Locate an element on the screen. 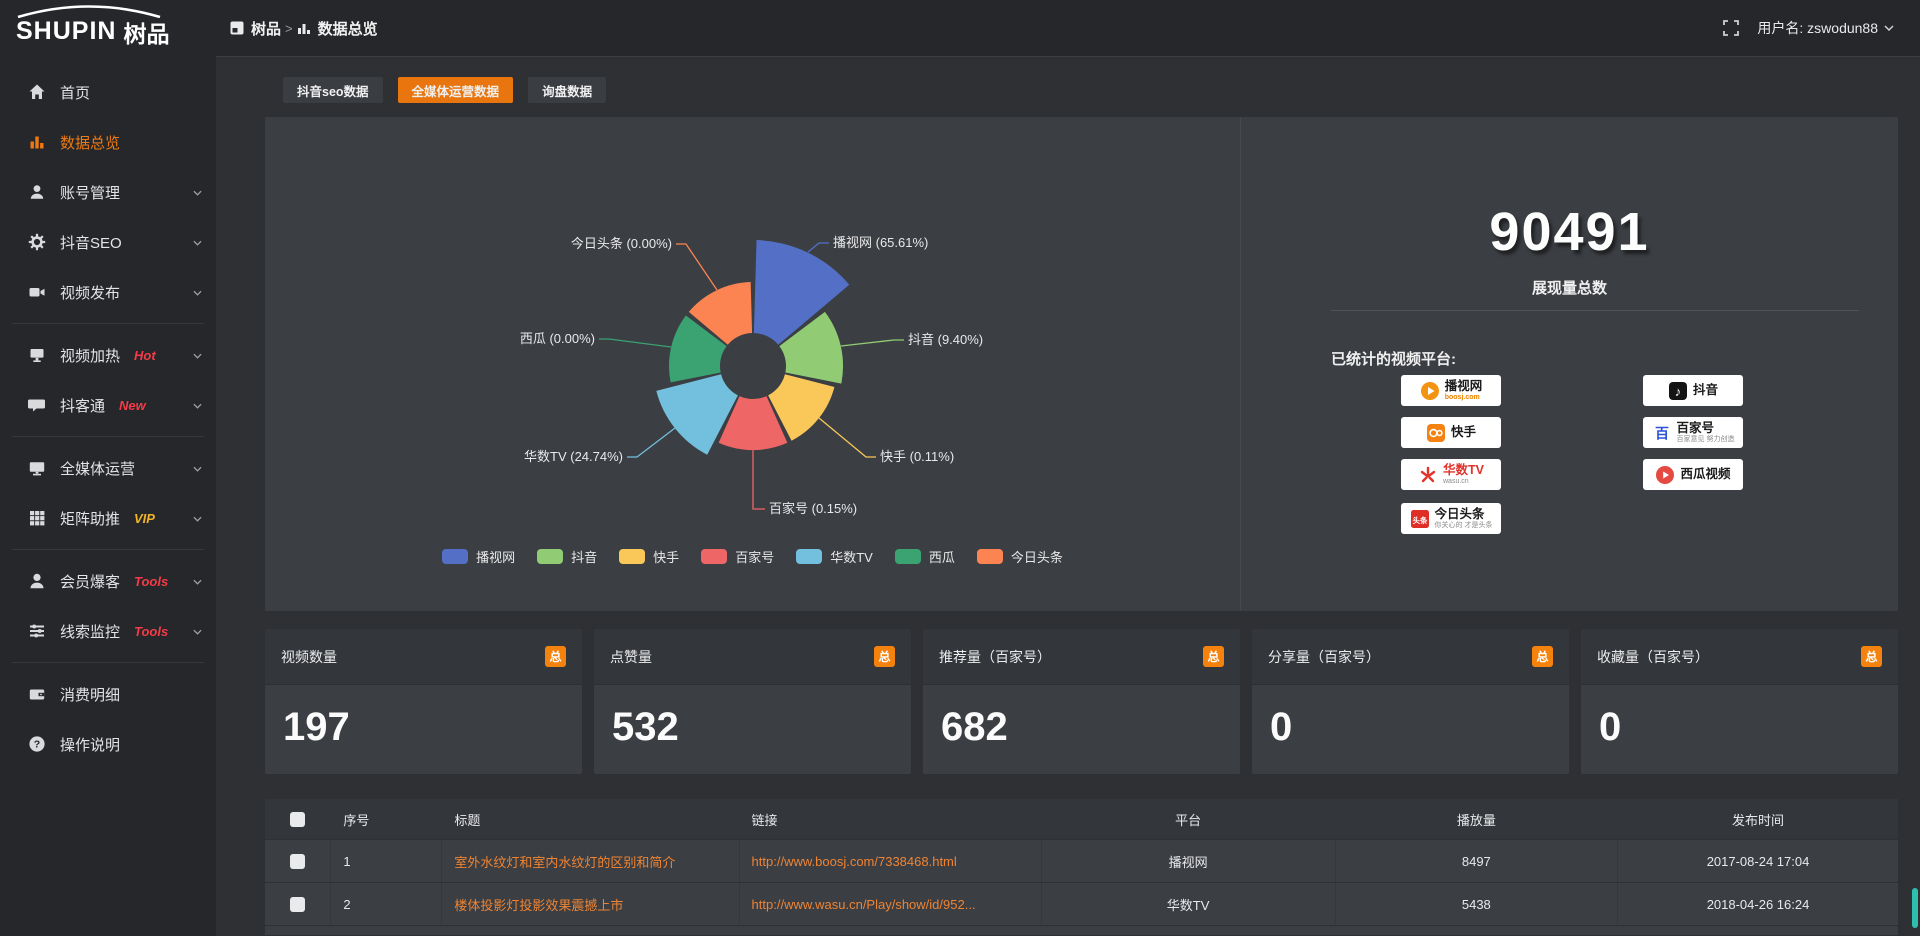  select-all-cell is located at coordinates (297, 819).